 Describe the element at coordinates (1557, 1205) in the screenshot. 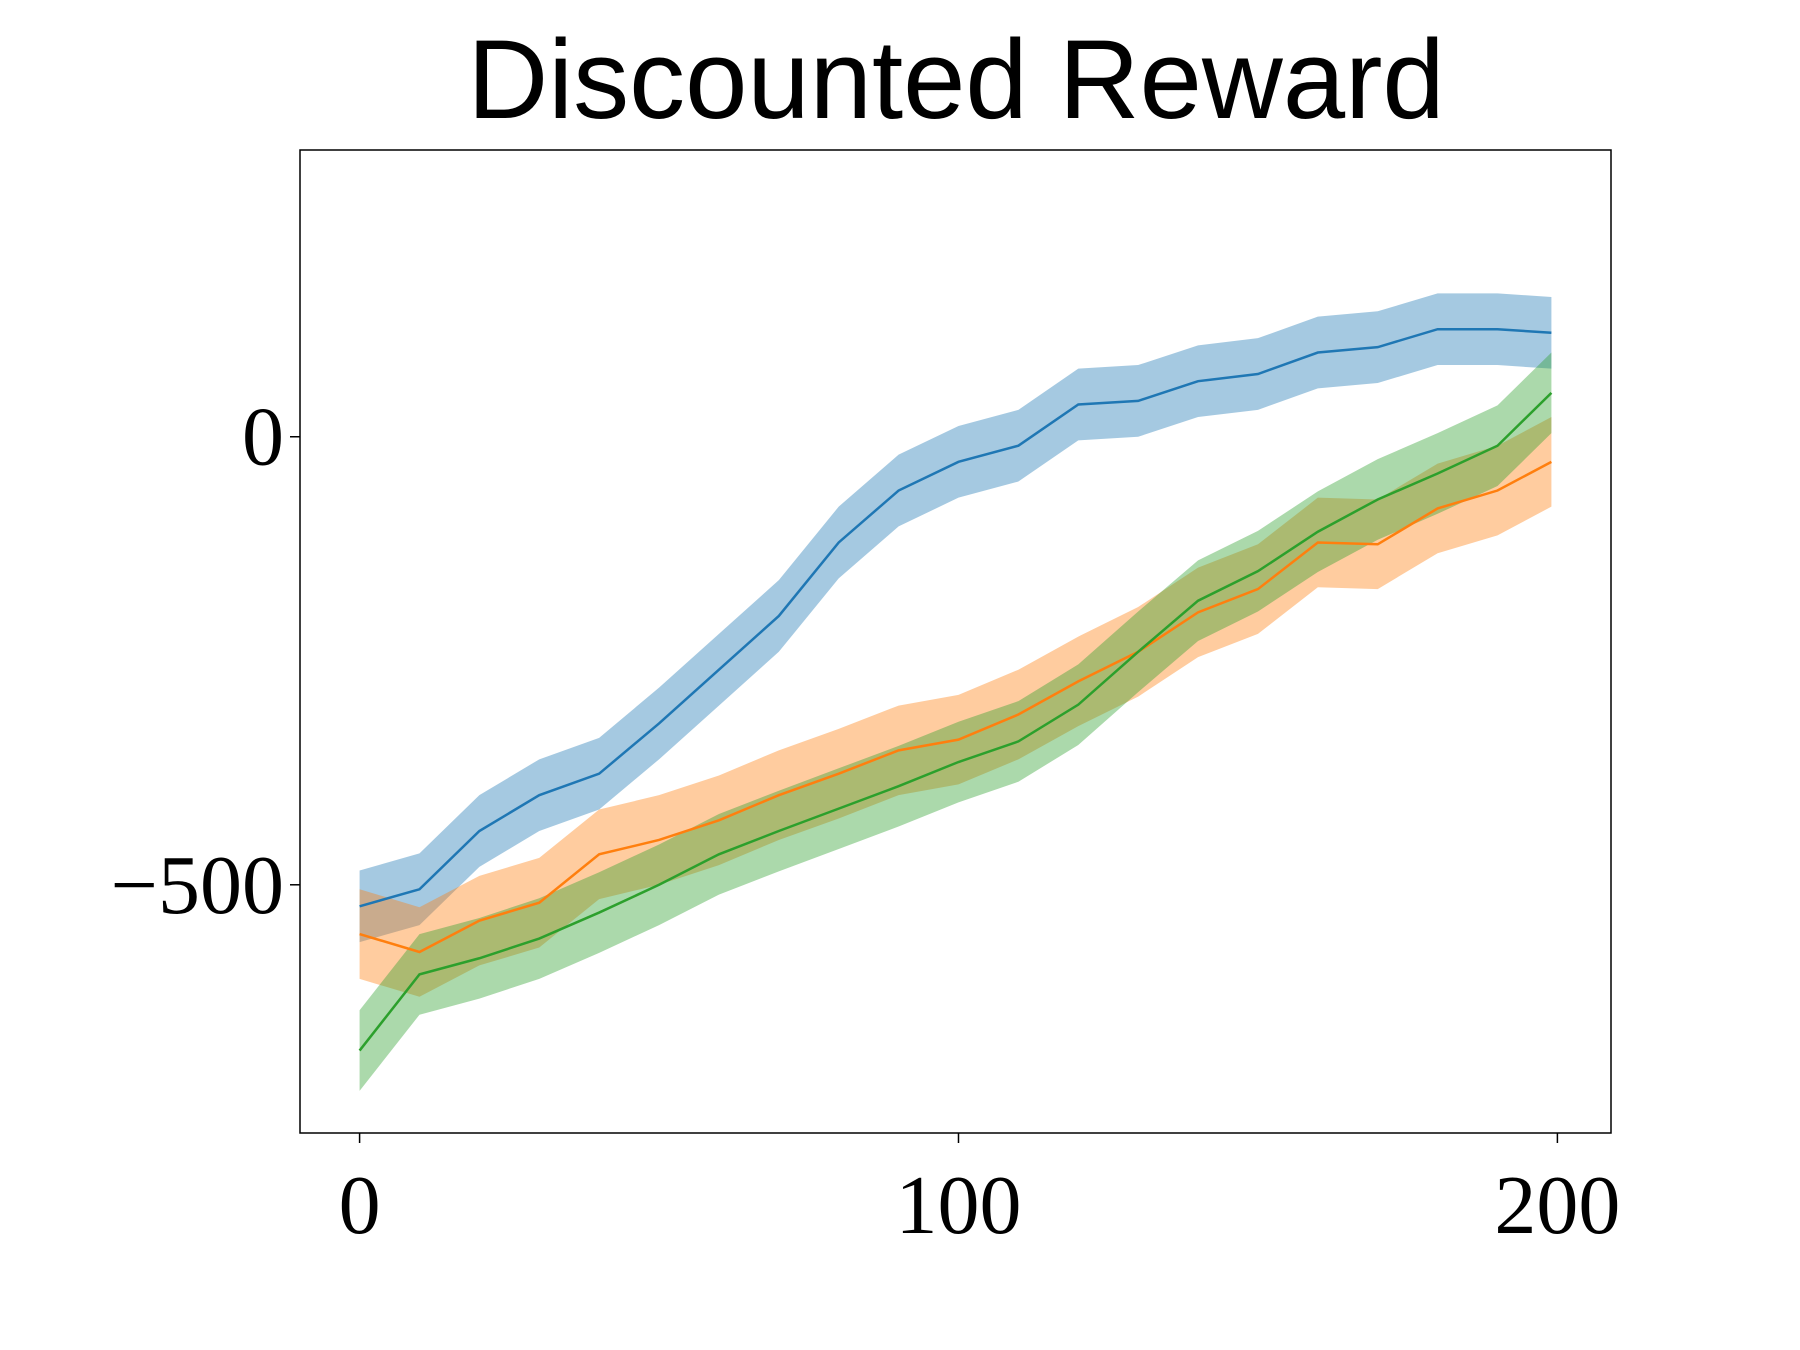

I see `x-tick-label: 200` at that location.